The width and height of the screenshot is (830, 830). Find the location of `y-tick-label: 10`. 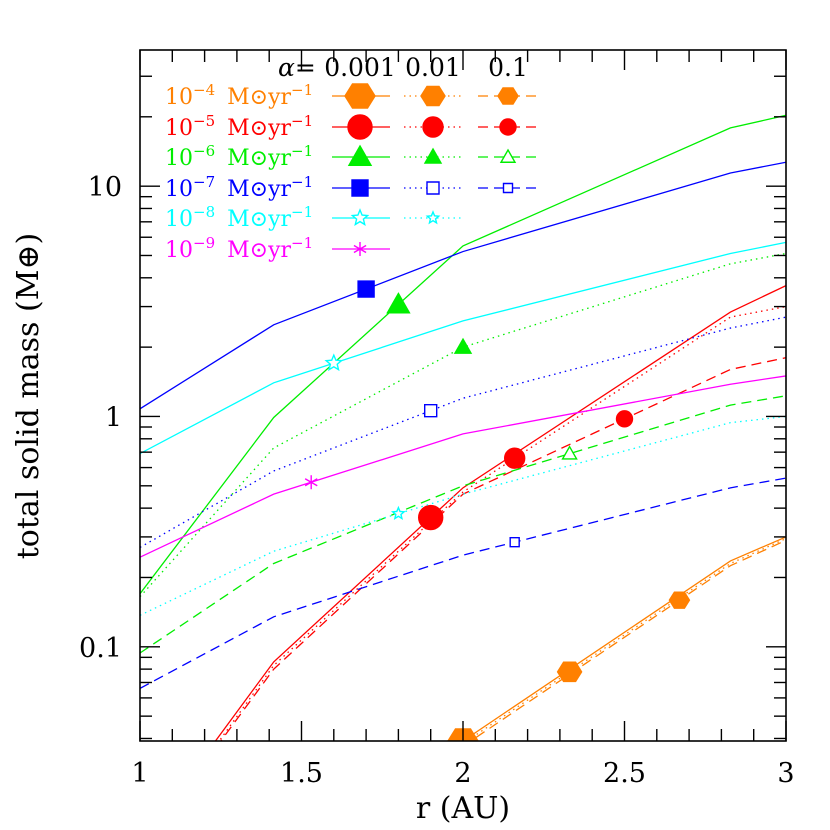

y-tick-label: 10 is located at coordinates (105, 187).